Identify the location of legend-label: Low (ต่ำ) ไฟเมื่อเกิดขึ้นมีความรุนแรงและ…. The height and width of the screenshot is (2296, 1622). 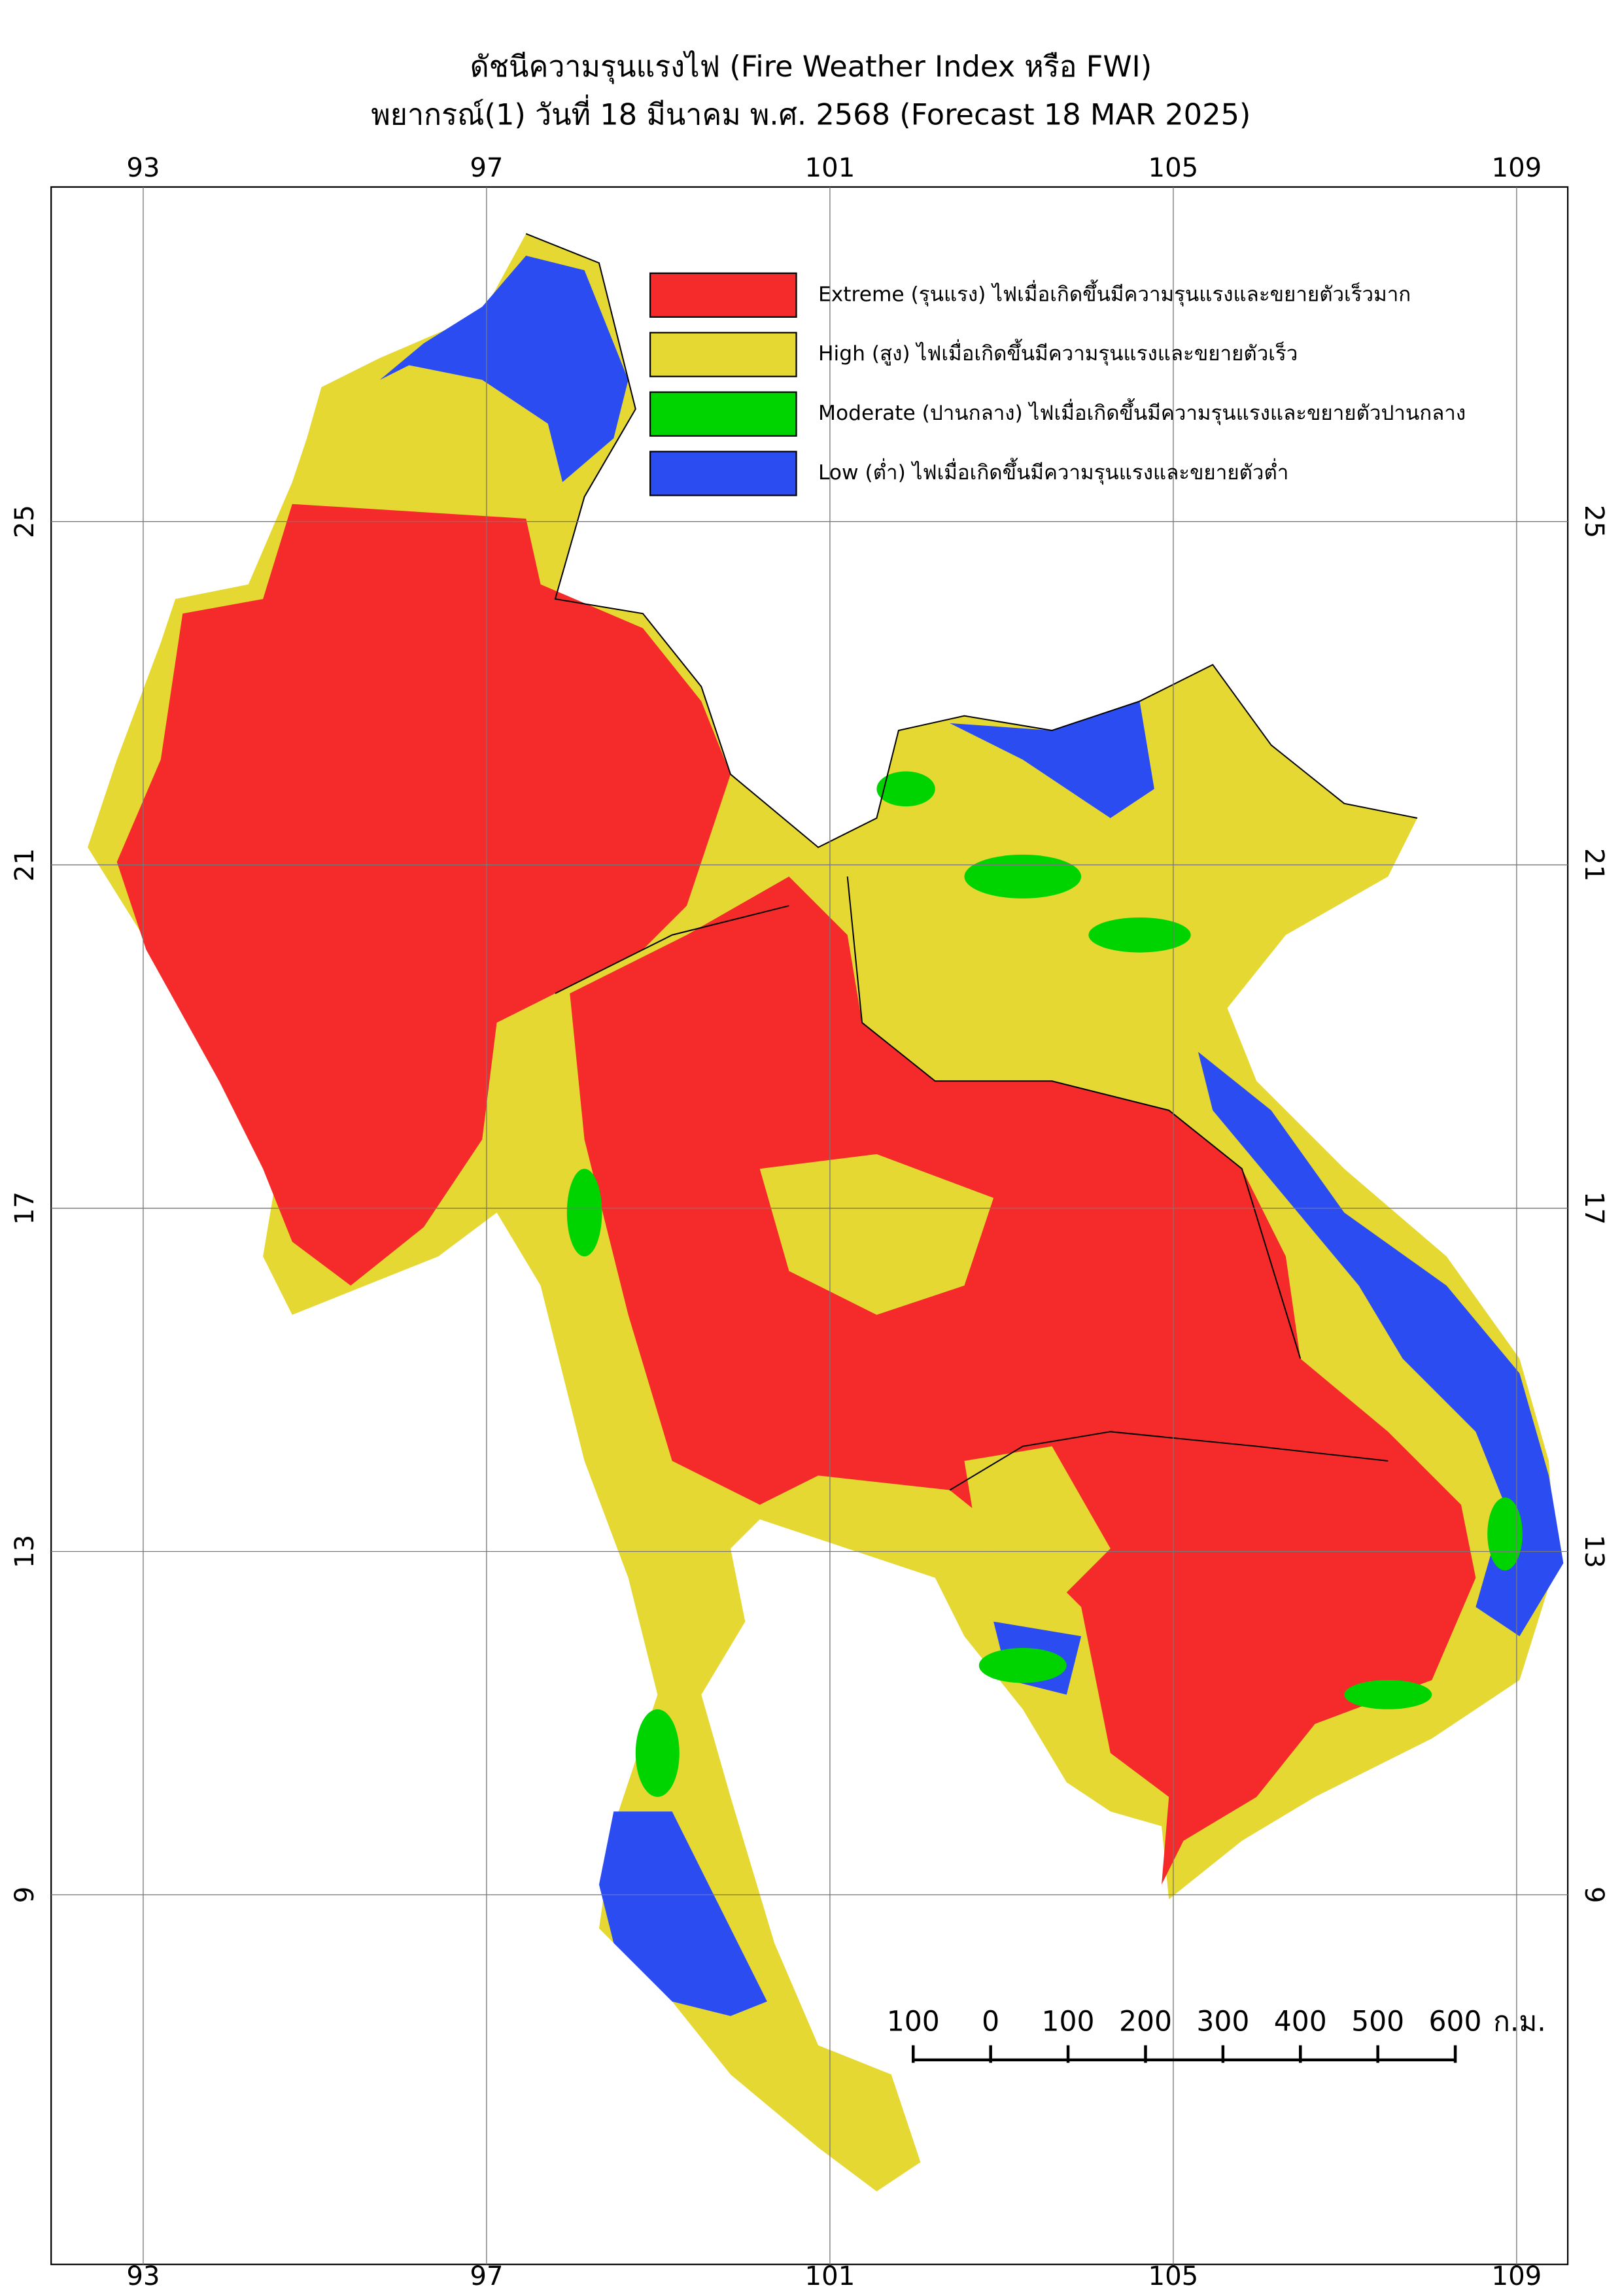
(1053, 471).